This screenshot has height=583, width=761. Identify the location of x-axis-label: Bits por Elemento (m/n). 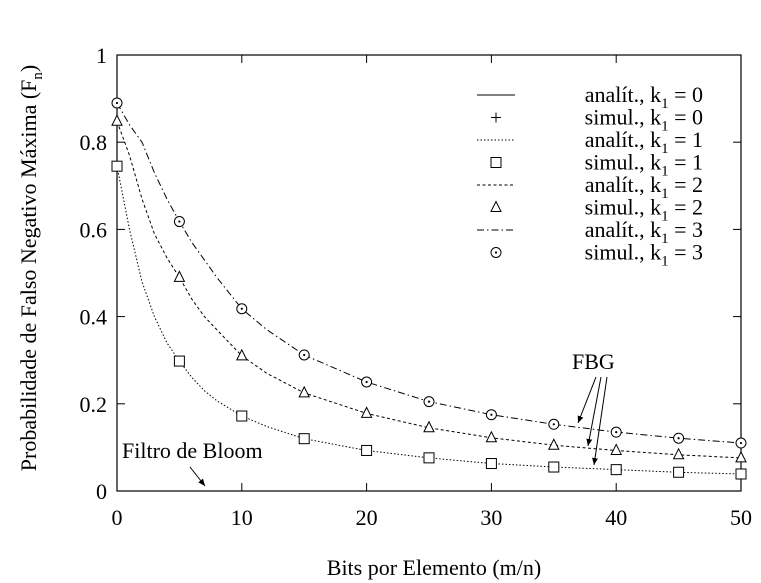
(434, 567).